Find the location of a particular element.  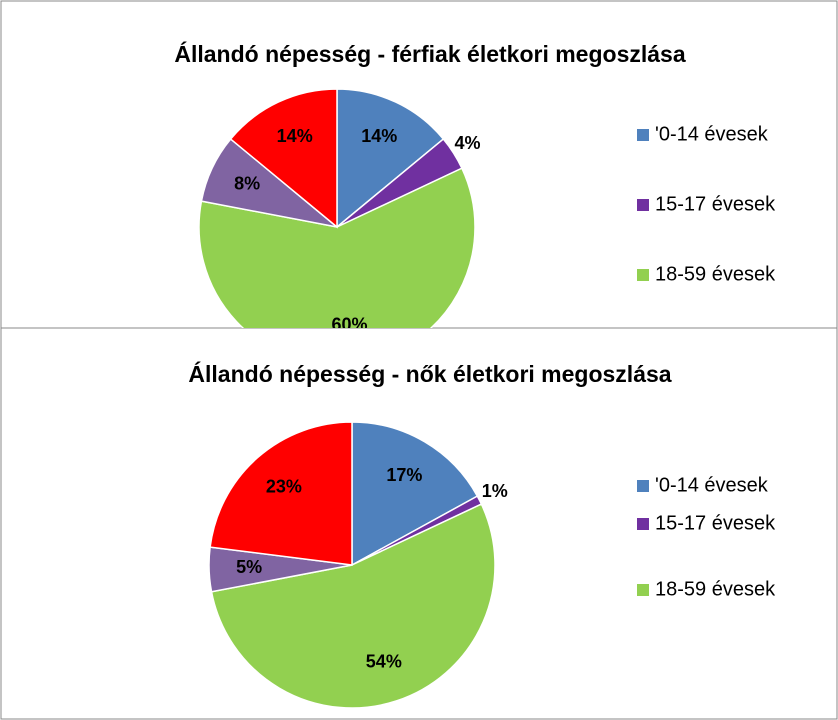

data-label: 8% is located at coordinates (247, 183).